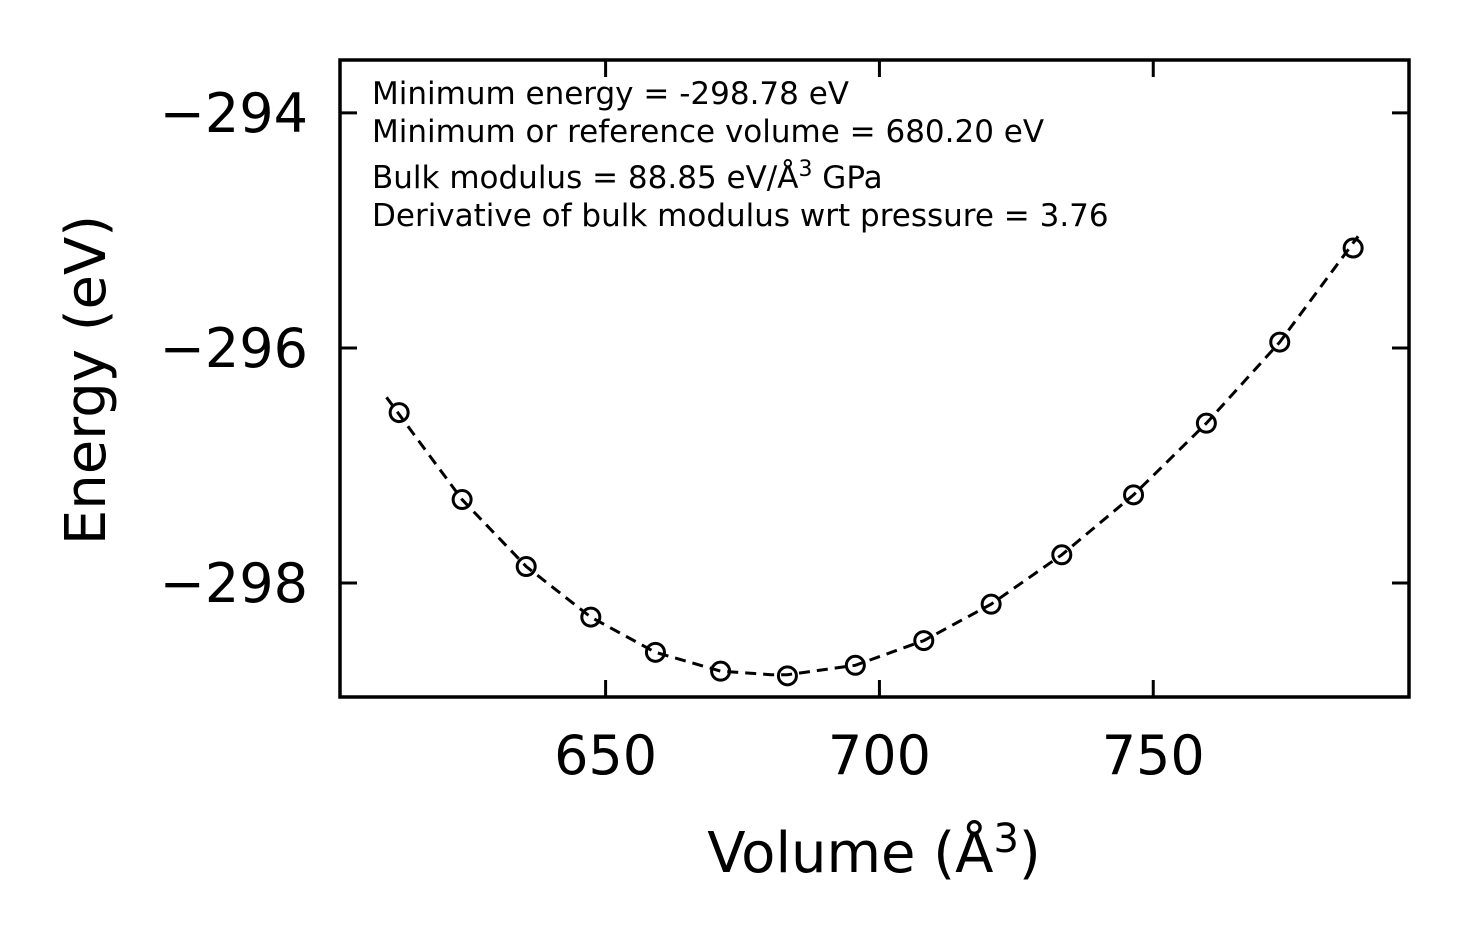 Image resolution: width=1469 pixels, height=943 pixels. I want to click on x-tick-label: 700, so click(879, 755).